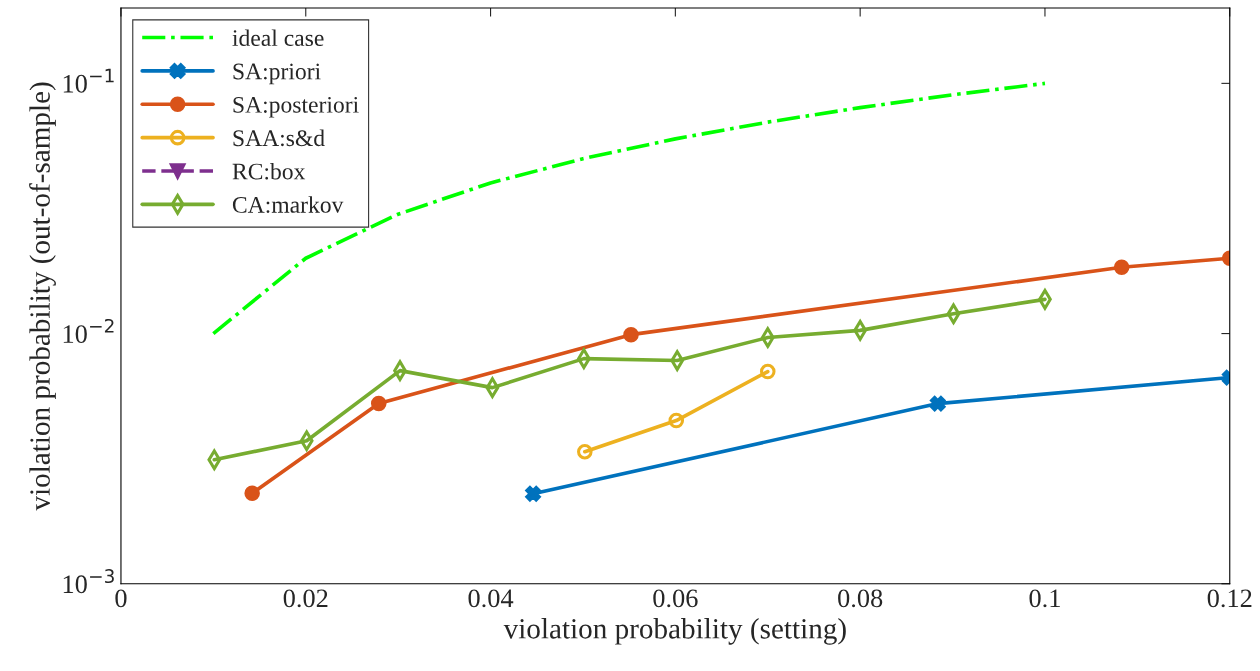 Image resolution: width=1260 pixels, height=671 pixels. Describe the element at coordinates (1044, 598) in the screenshot. I see `x-tick-label: 0.1` at that location.